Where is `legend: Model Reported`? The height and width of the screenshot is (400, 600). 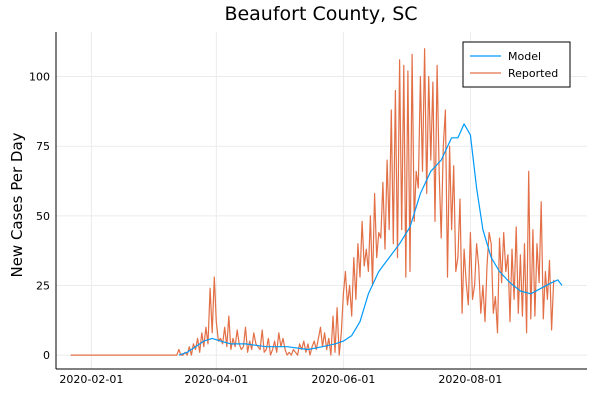
legend: Model Reported is located at coordinates (516, 64).